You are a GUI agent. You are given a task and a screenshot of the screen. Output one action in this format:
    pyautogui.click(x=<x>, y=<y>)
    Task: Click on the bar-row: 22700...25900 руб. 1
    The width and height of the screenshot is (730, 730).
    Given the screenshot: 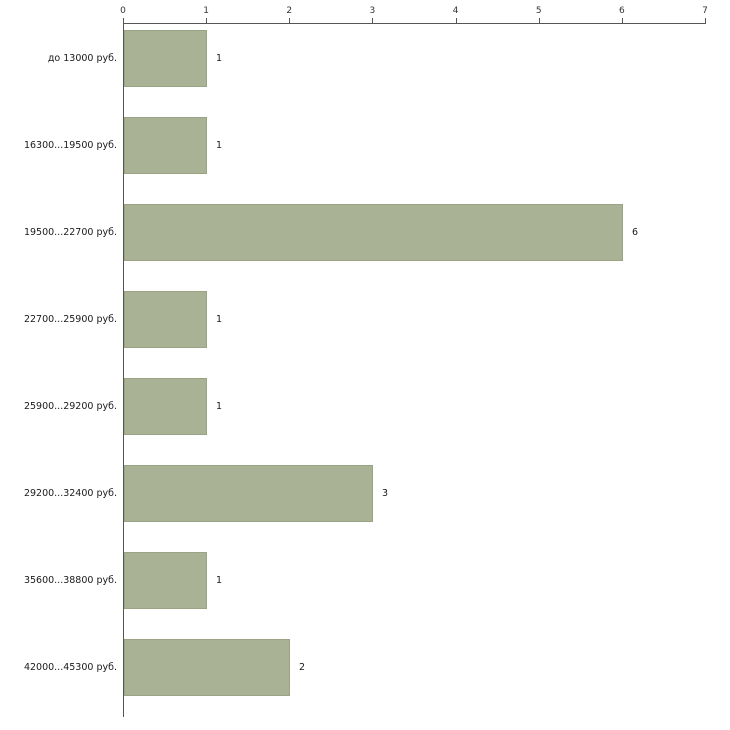 What is the action you would take?
    pyautogui.click(x=365, y=319)
    